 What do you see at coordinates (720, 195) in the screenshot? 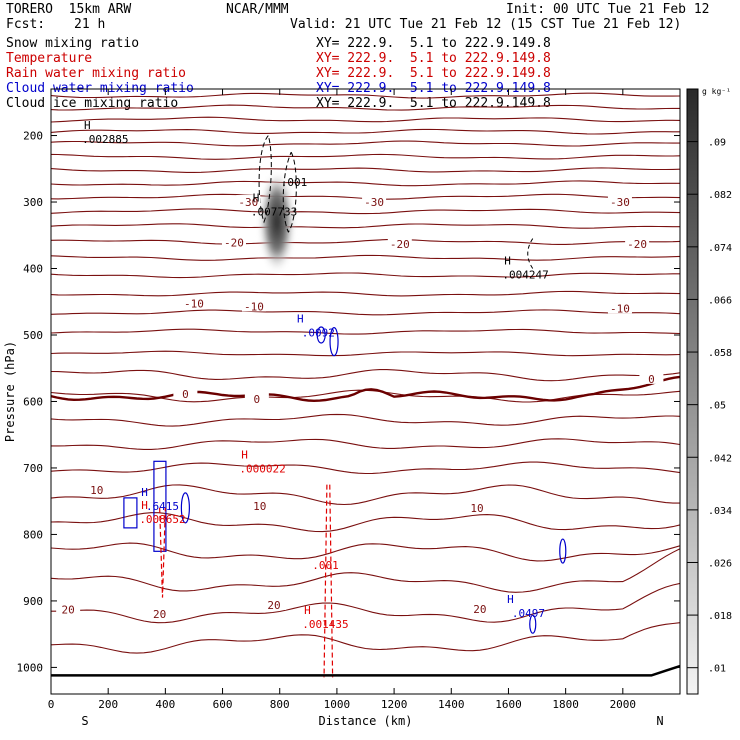
I see `colorbar-tick-label: .082` at bounding box center [720, 195].